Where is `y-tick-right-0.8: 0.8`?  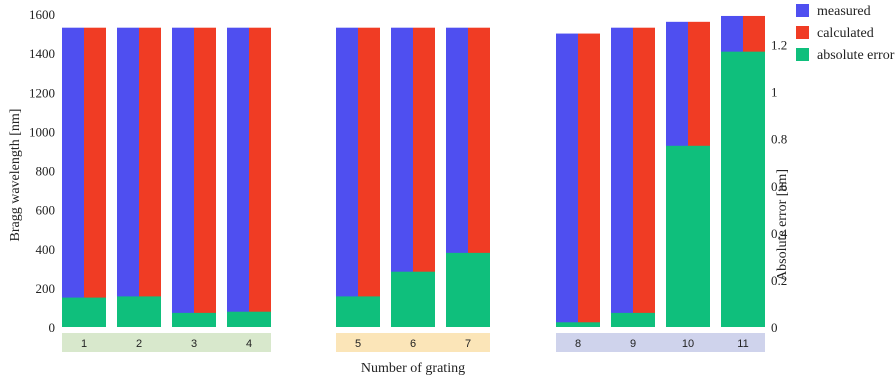 y-tick-right-0.8: 0.8 is located at coordinates (779, 139).